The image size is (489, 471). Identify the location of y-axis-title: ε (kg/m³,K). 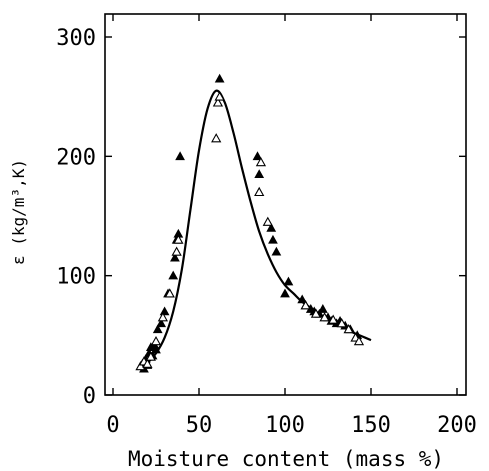
(18, 212).